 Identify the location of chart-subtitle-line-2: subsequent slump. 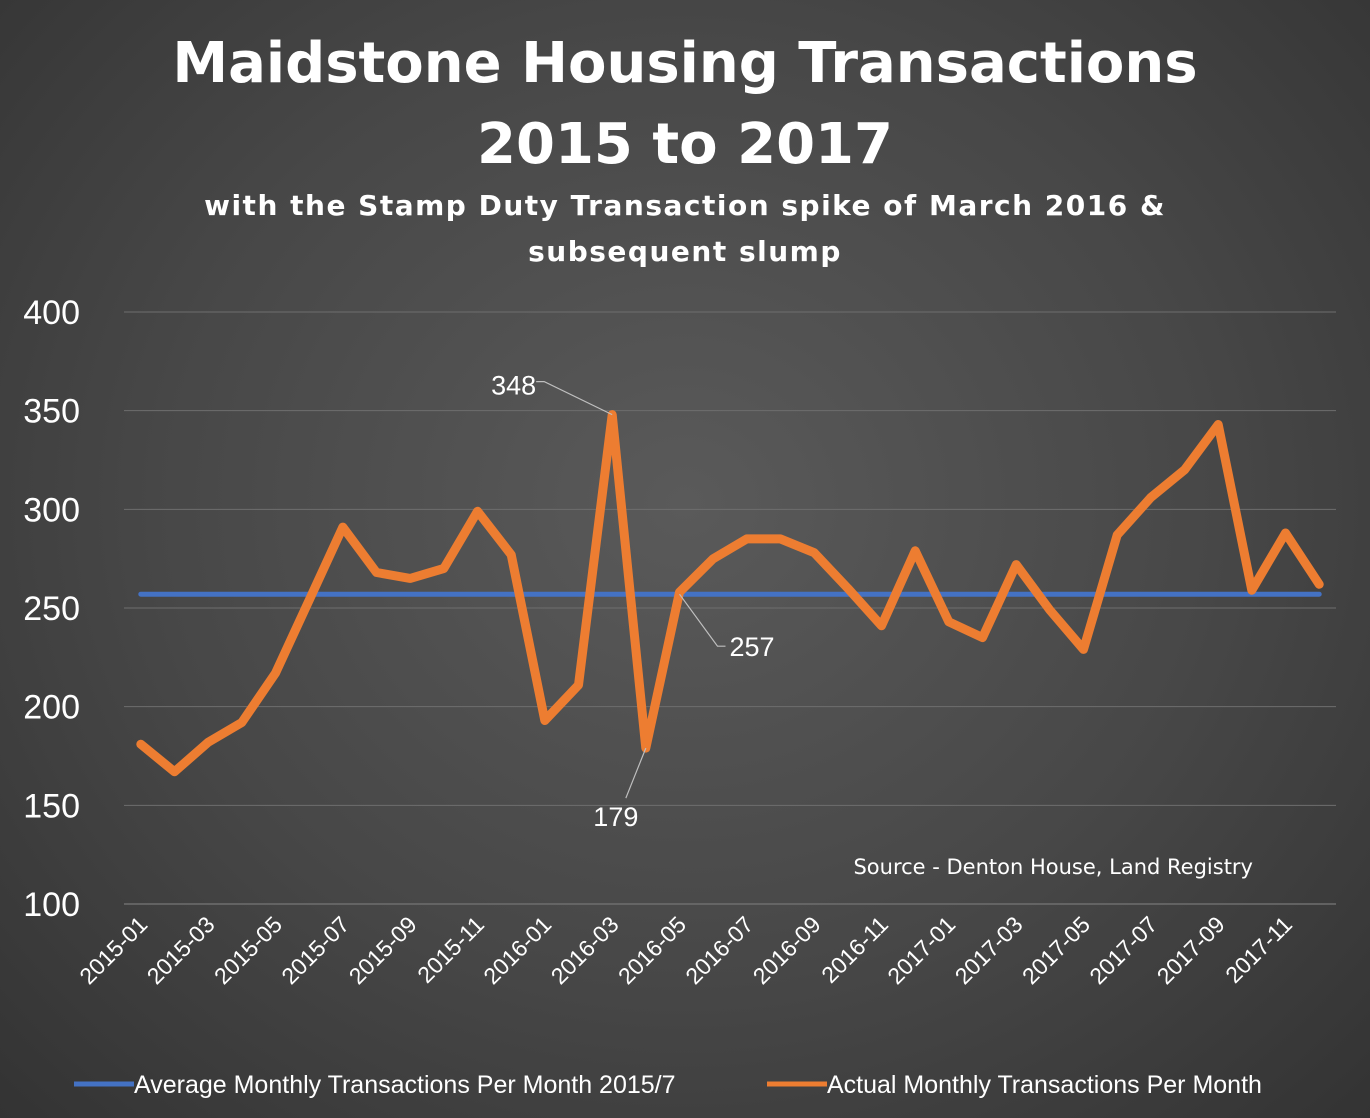
(685, 251).